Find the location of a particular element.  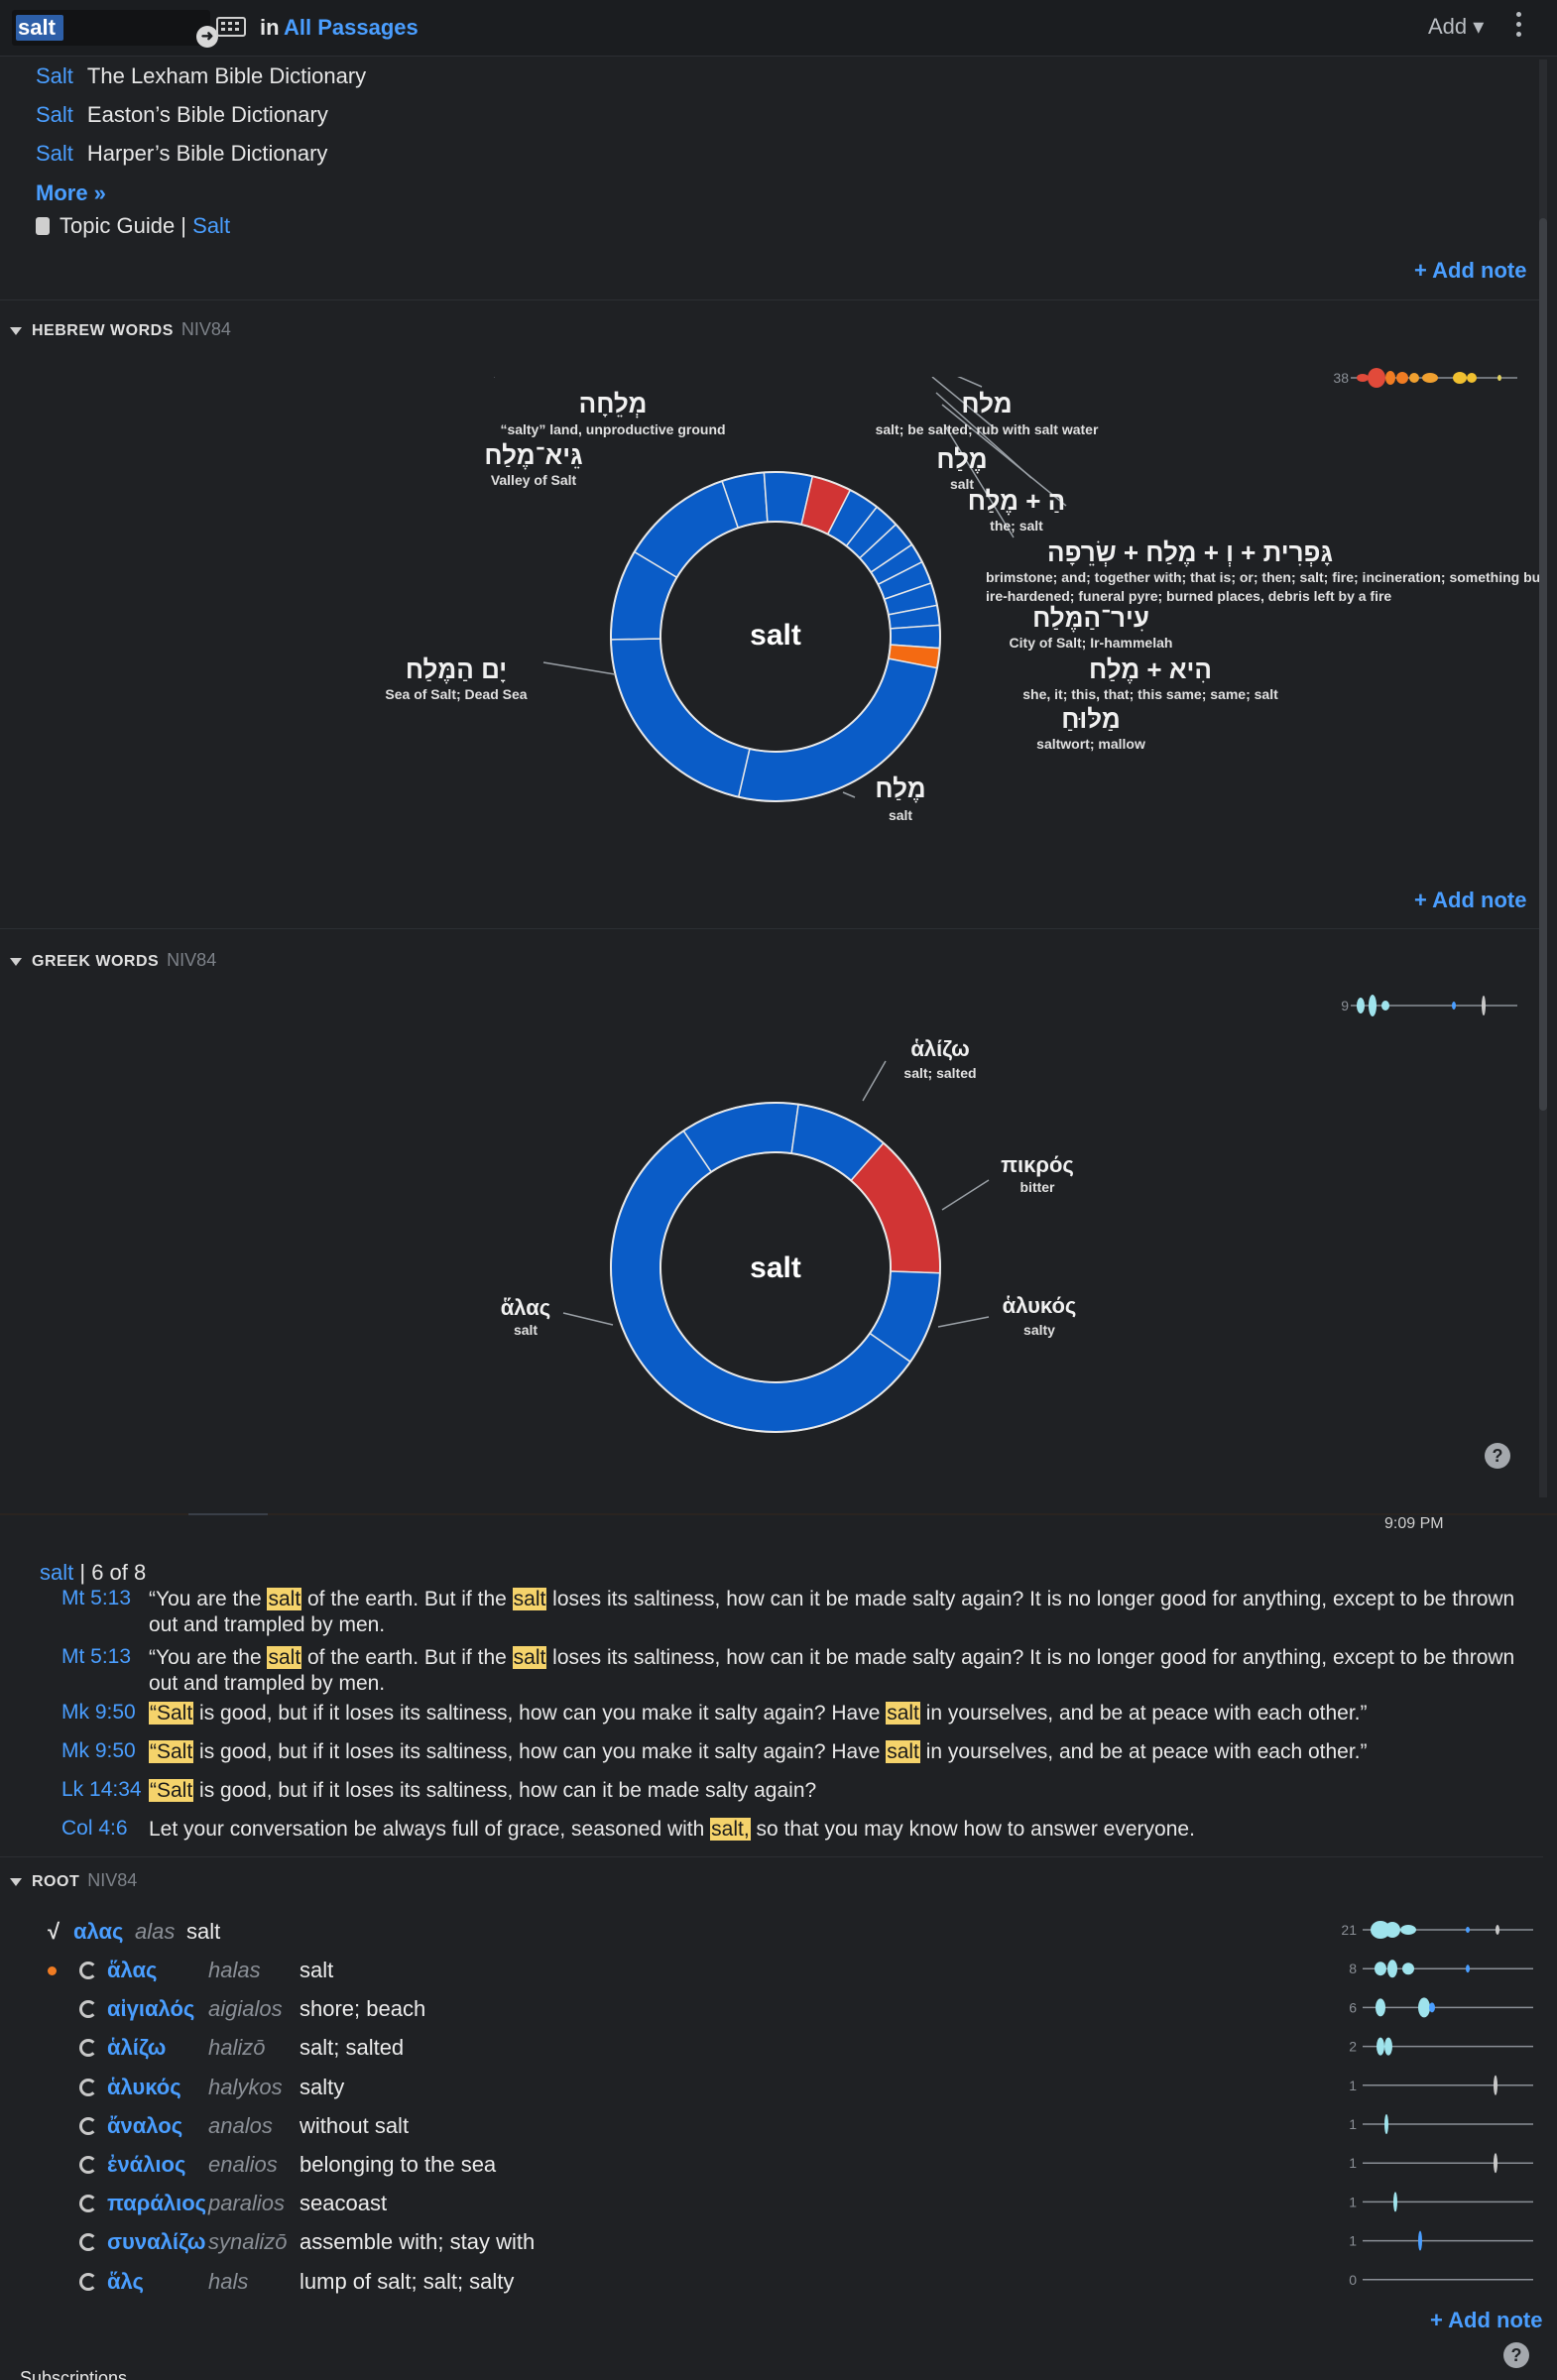

hebrew-frequency-sparkline is located at coordinates (1435, 378).